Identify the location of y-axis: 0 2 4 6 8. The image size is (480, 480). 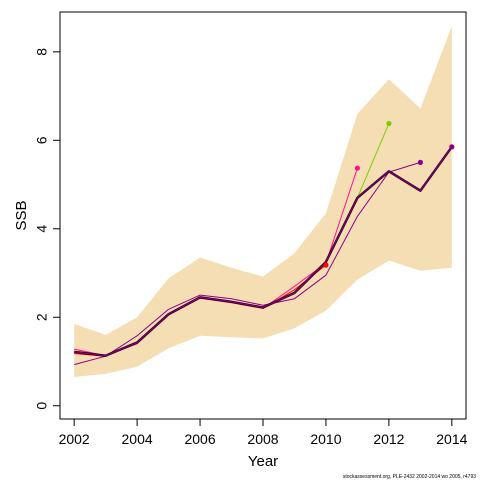
(47, 229).